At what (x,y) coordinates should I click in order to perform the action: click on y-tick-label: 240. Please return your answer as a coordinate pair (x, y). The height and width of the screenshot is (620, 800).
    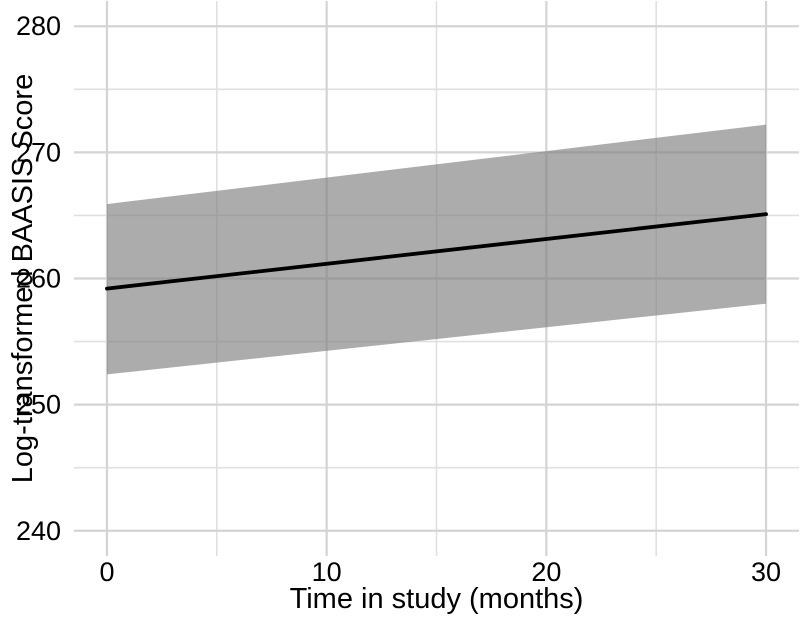
    Looking at the image, I should click on (38, 531).